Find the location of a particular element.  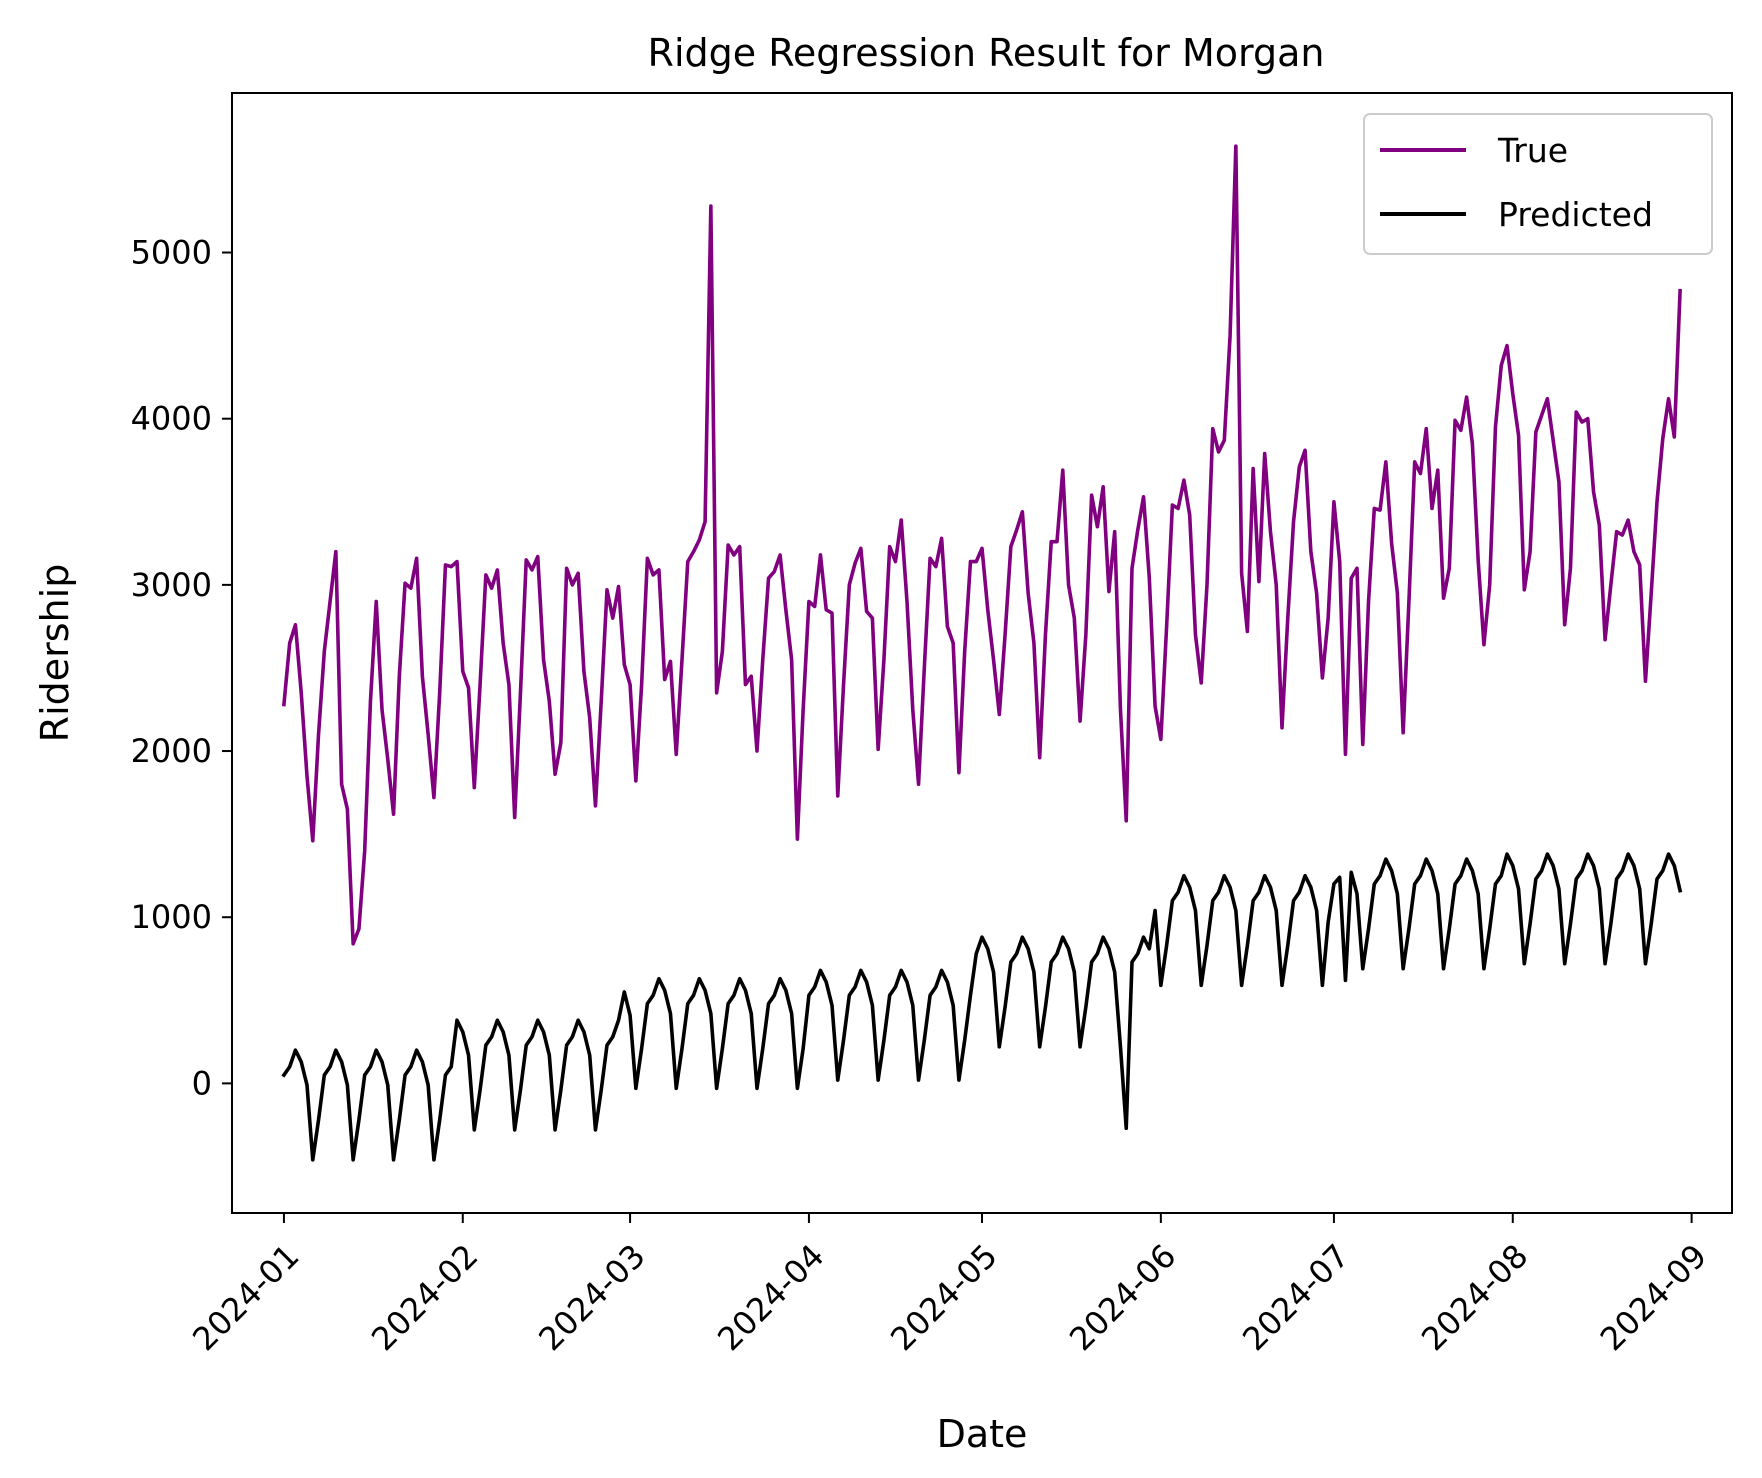

y-tick-label: 4000 is located at coordinates (171, 419).